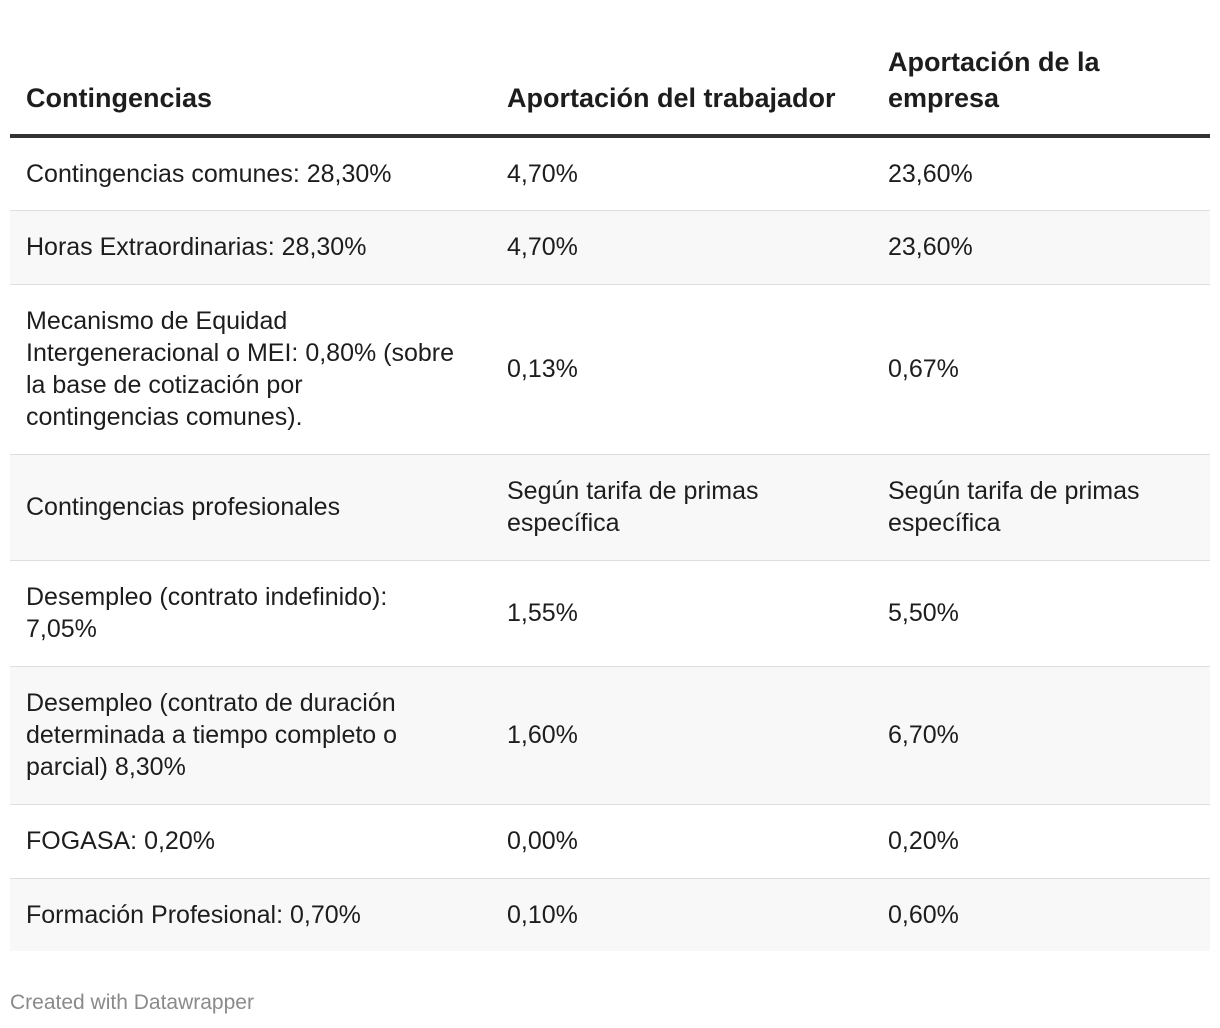 The height and width of the screenshot is (1028, 1220). What do you see at coordinates (681, 914) in the screenshot?
I see `cell-worker-contribution: 0,10%` at bounding box center [681, 914].